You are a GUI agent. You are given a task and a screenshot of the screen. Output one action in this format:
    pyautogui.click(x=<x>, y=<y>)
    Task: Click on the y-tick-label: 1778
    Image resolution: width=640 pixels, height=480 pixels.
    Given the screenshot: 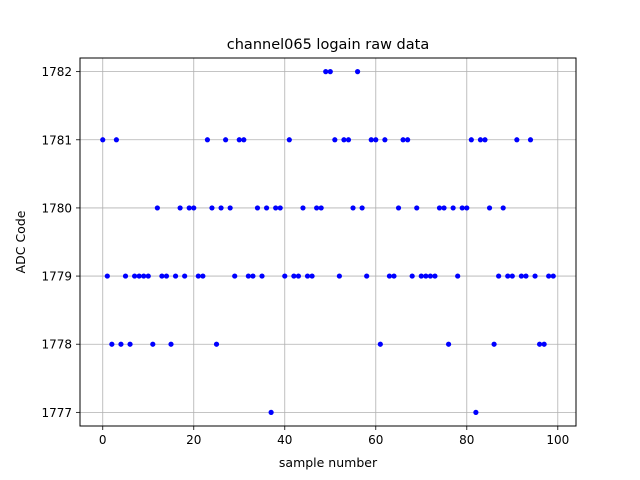 What is the action you would take?
    pyautogui.click(x=56, y=345)
    